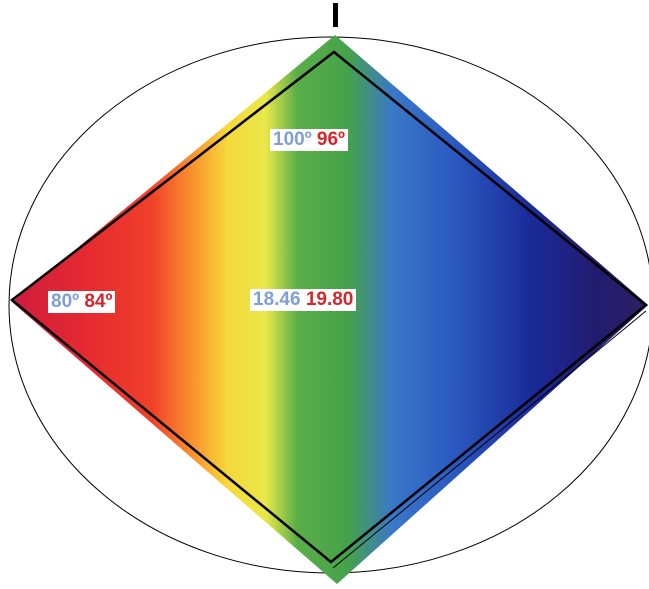 This screenshot has width=649, height=589. Describe the element at coordinates (335, 15) in the screenshot. I see `top-tick-mark` at that location.